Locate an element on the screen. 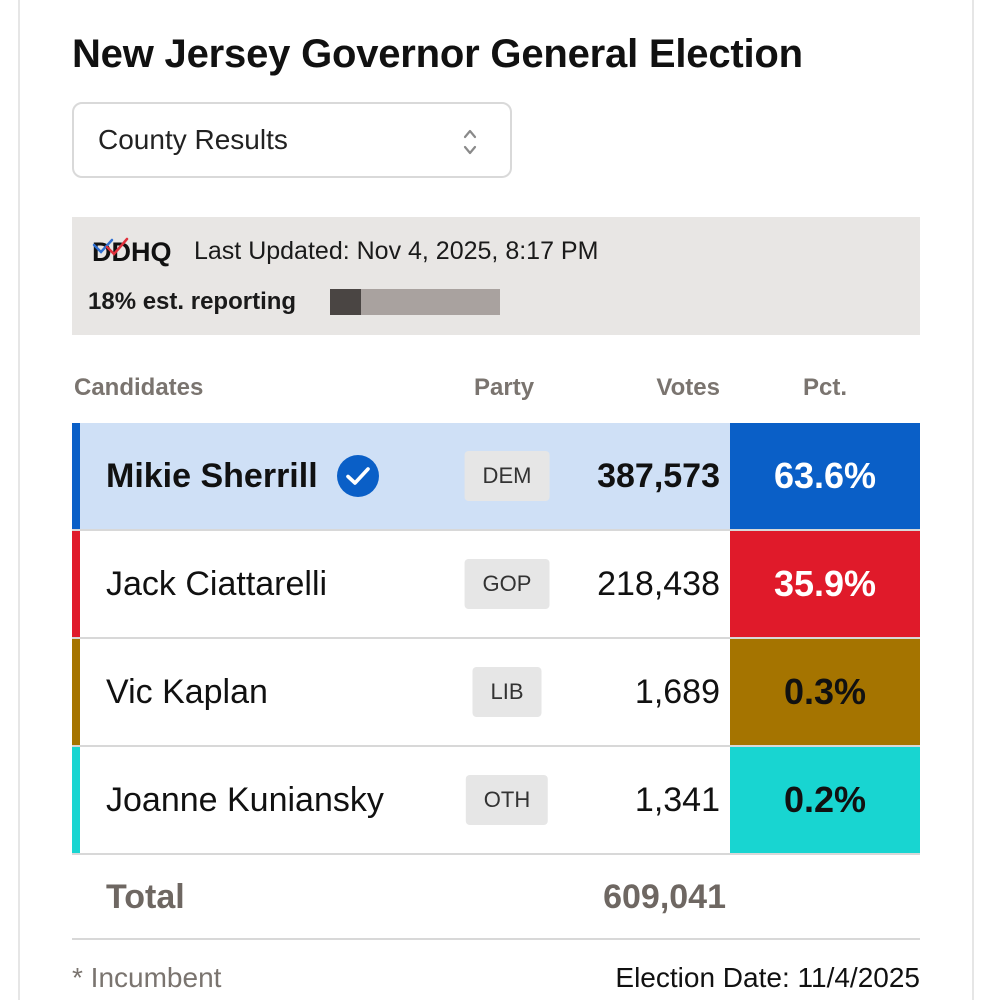  incumbent-note: * Incumbent is located at coordinates (147, 977).